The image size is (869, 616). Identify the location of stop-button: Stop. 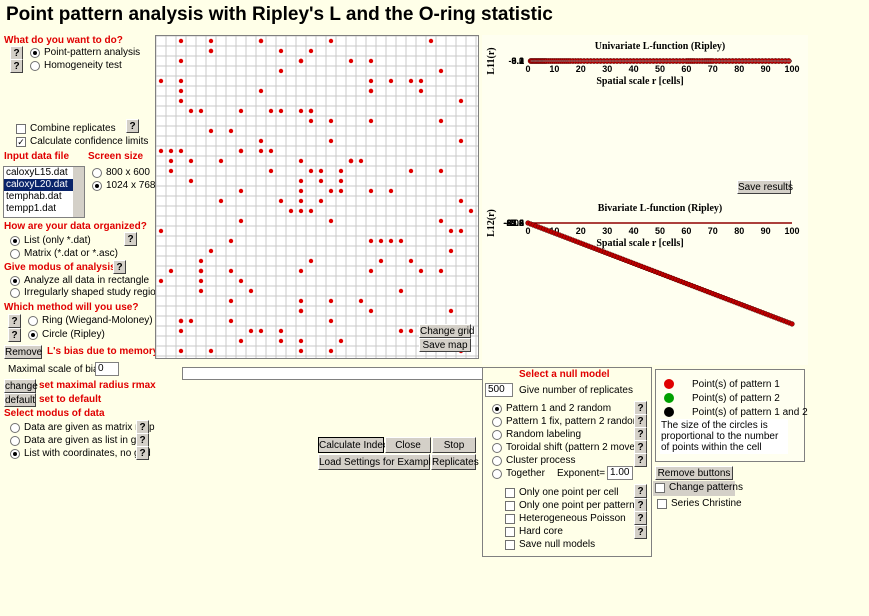
(454, 445).